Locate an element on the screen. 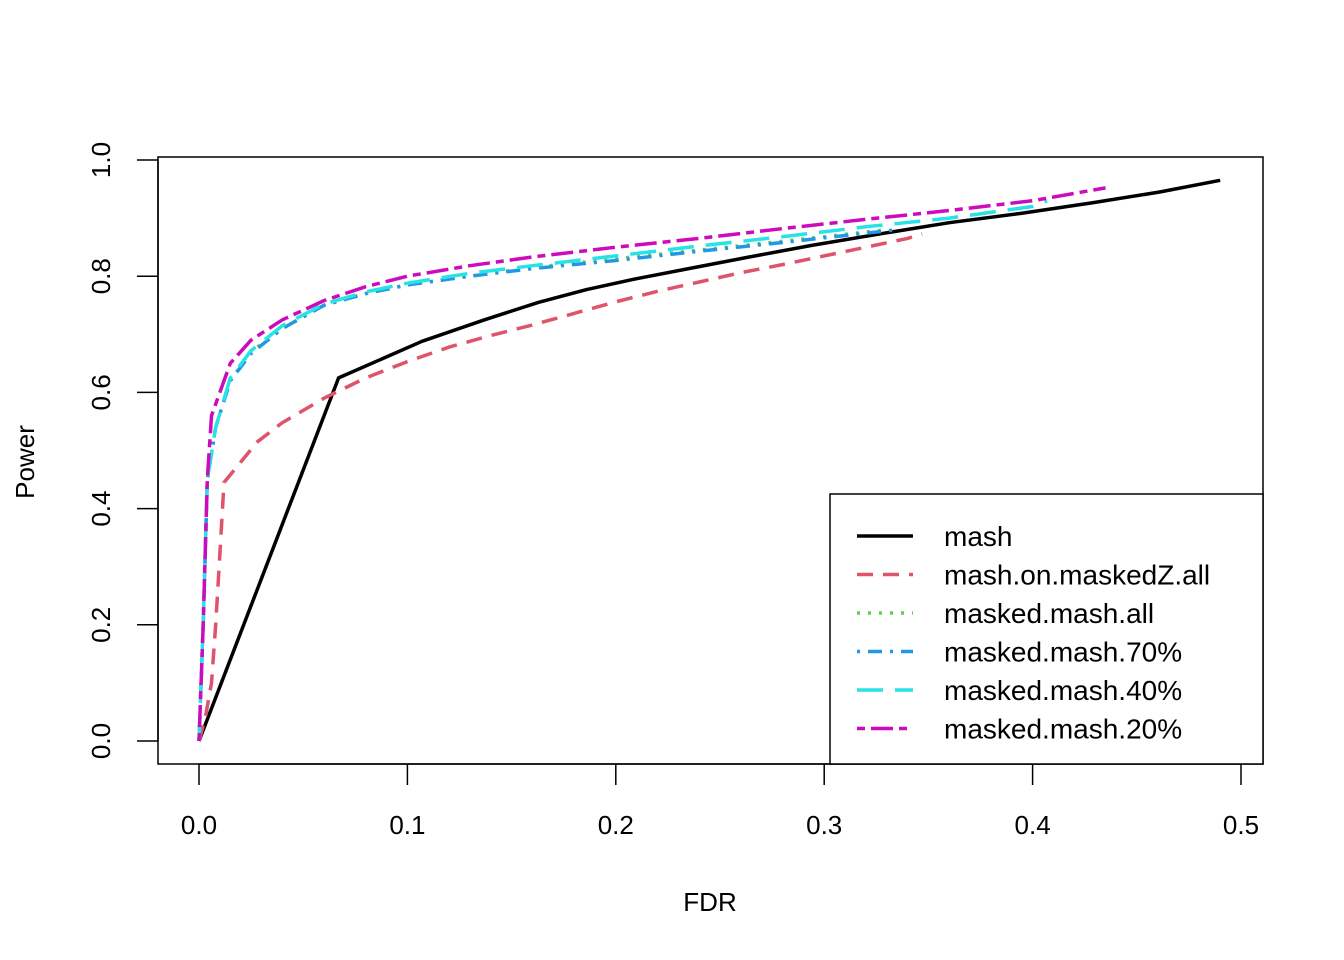  x-tick-label: 0.5 is located at coordinates (1241, 825).